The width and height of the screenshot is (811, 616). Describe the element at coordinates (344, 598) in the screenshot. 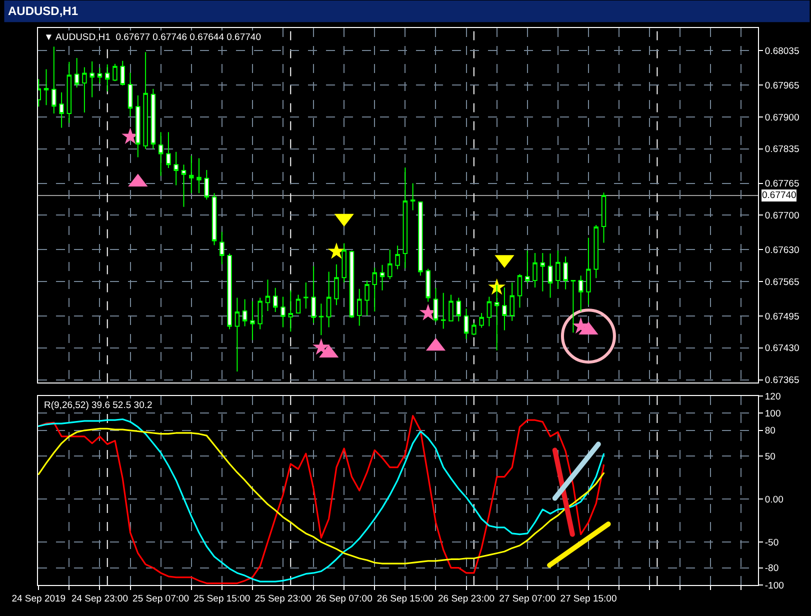

I see `x-tick-label: 26 Sep 07:00` at that location.